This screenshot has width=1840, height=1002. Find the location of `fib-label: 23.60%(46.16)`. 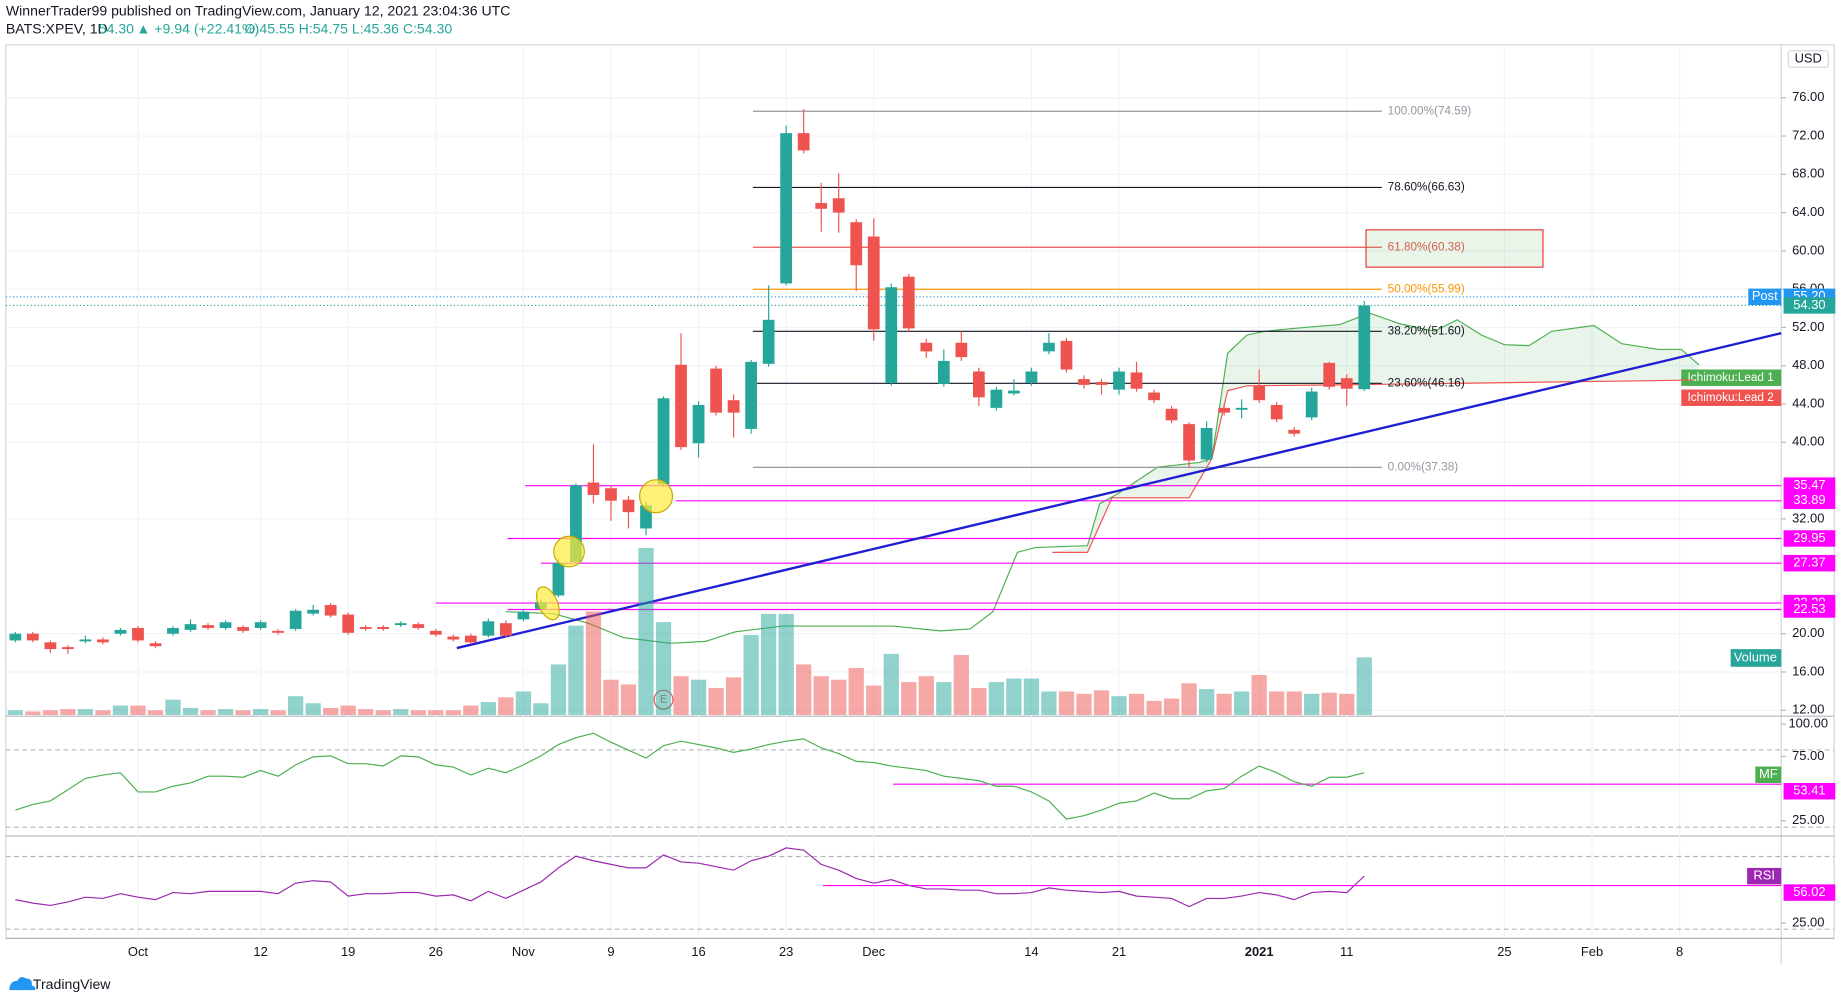

fib-label: 23.60%(46.16) is located at coordinates (1426, 382).